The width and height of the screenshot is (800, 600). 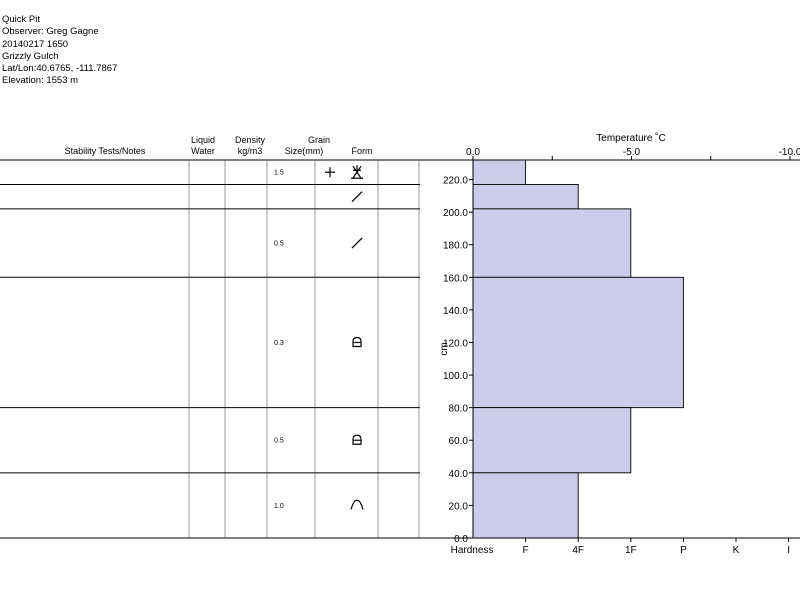 I want to click on hardness-tick-label: 1F, so click(x=631, y=550).